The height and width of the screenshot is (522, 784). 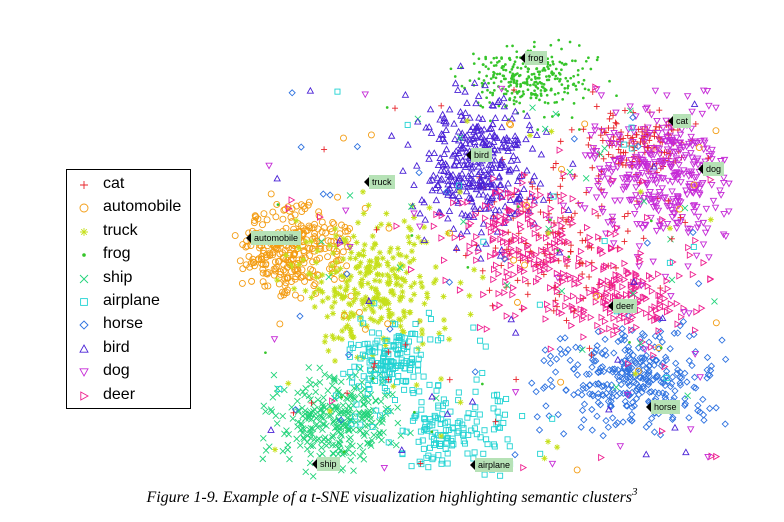 What do you see at coordinates (649, 407) in the screenshot?
I see `pointer-icon` at bounding box center [649, 407].